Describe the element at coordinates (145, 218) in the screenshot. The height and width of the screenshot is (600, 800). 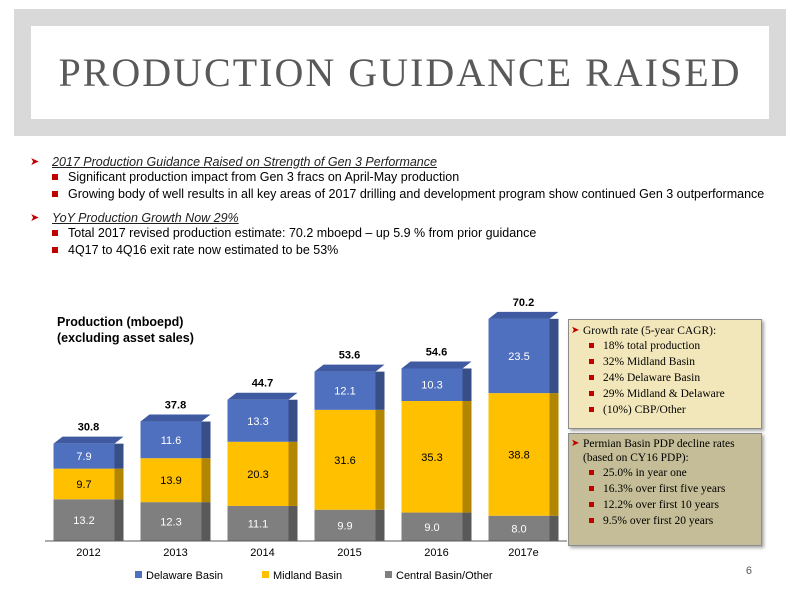
I see `bullet-heading-text: YoY Production Growth Now 29%` at that location.